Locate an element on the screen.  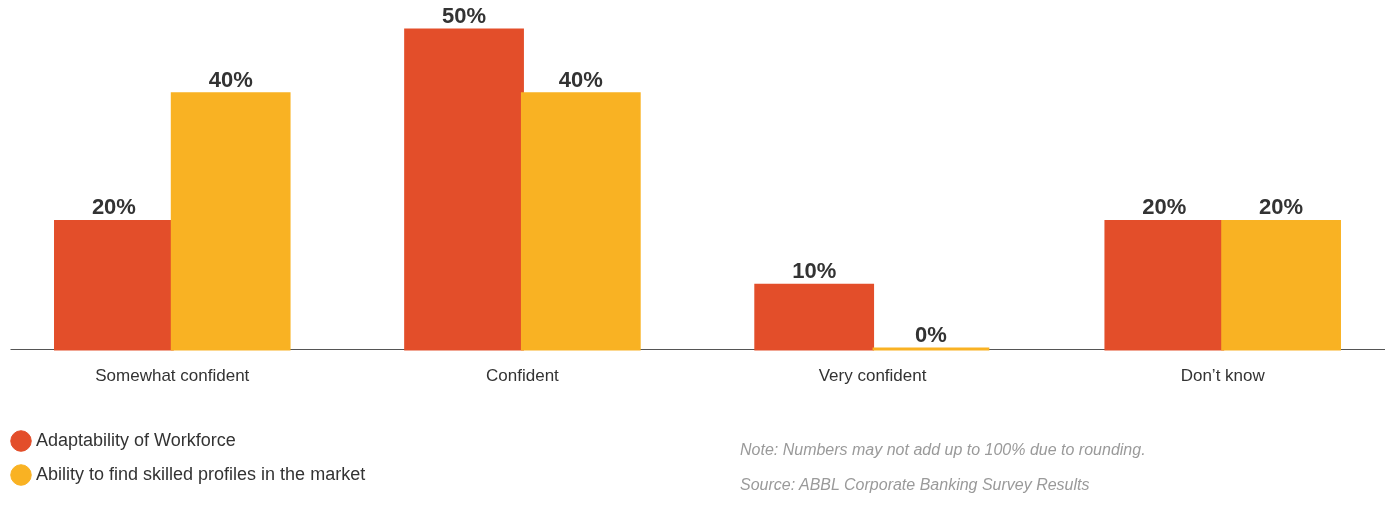
x-tick-label: Very confident is located at coordinates (872, 375).